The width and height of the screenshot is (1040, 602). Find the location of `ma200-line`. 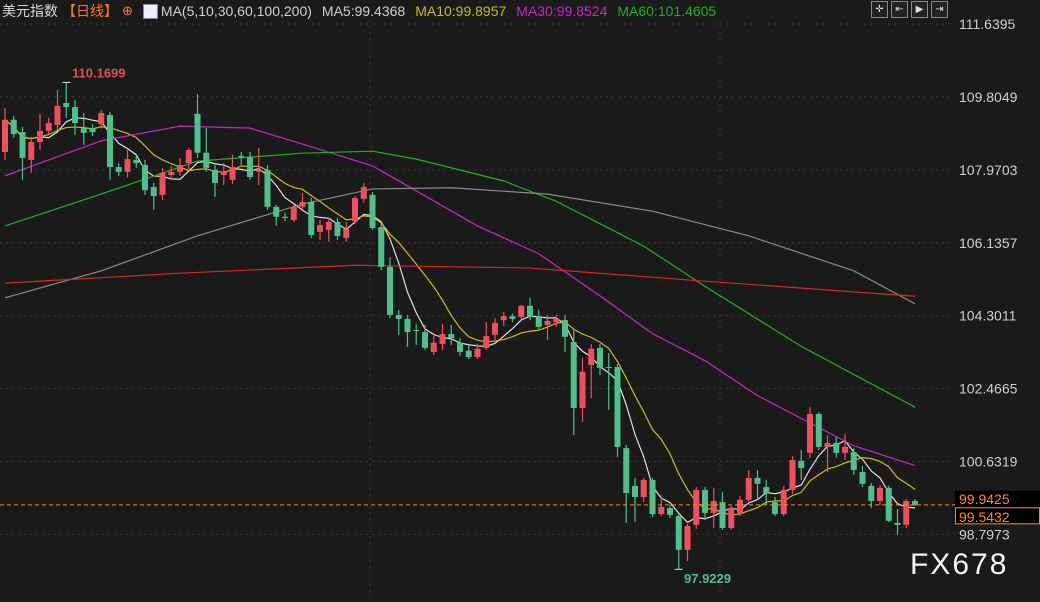

ma200-line is located at coordinates (460, 280).